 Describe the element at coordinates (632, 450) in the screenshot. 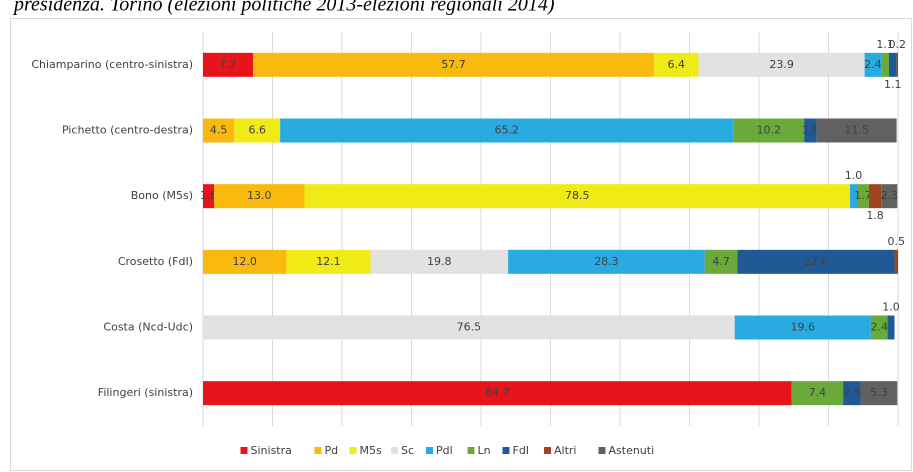

I see `legend-label: Astenuti` at that location.